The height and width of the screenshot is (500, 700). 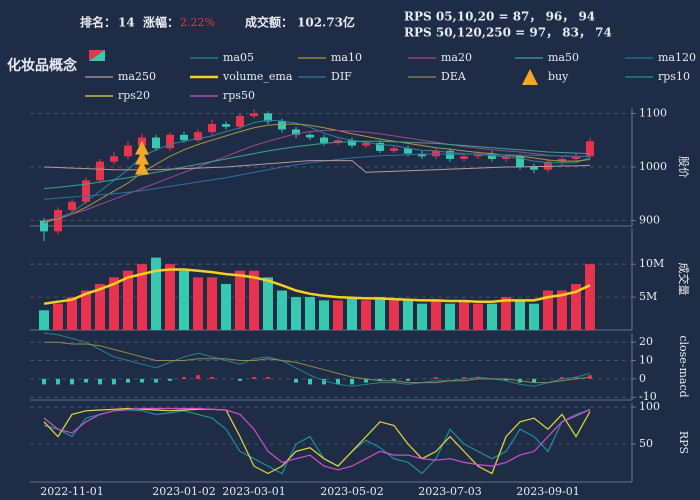 I want to click on x-tick-label: 2022-11-01, so click(x=71, y=491).